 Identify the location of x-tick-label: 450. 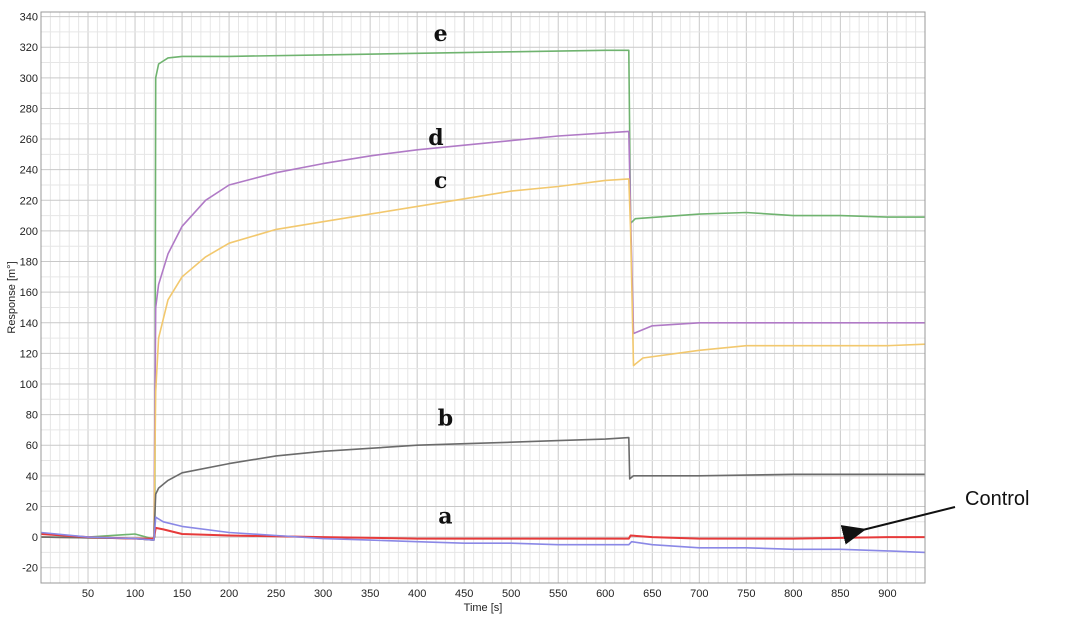
(464, 594).